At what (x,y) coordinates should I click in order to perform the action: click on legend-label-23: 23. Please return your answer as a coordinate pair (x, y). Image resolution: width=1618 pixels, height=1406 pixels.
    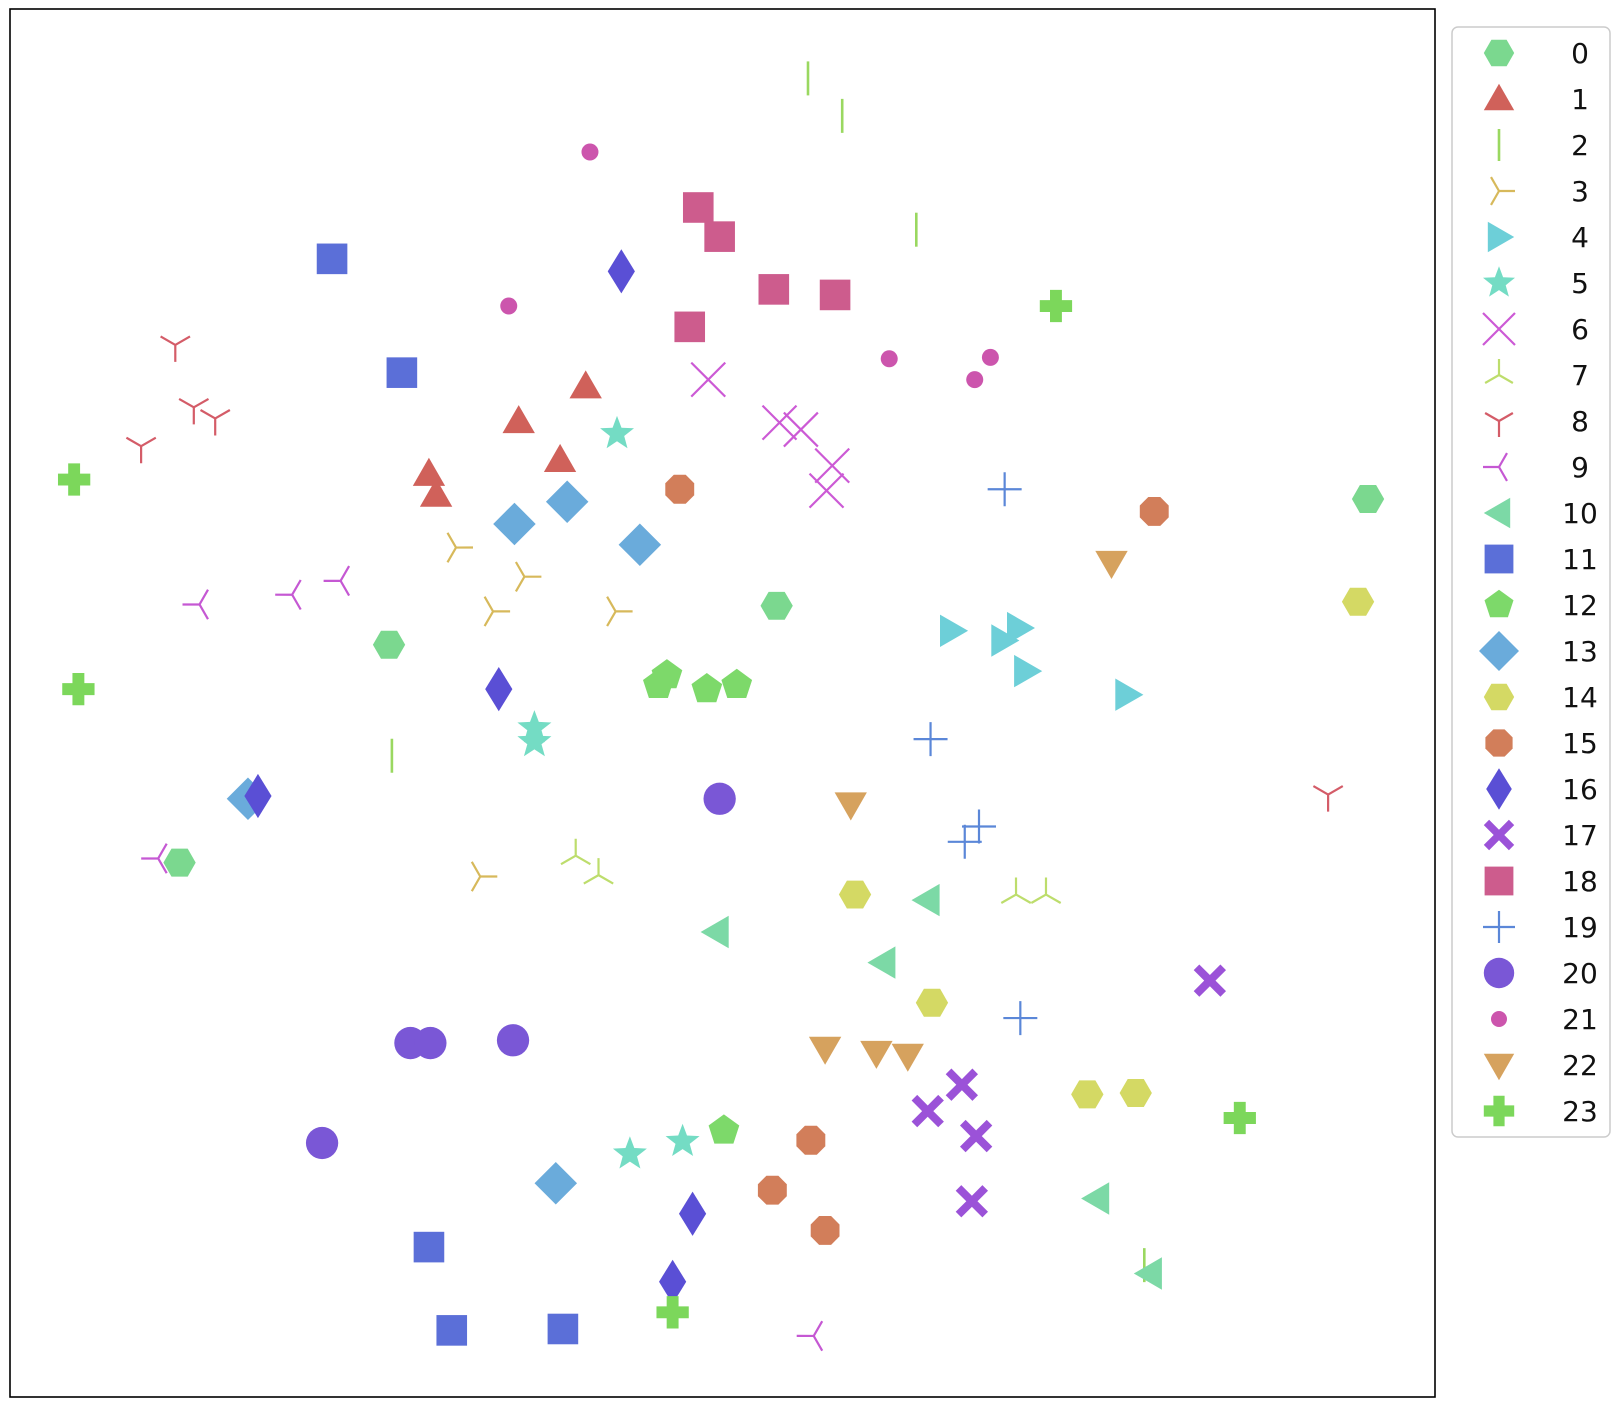
    Looking at the image, I should click on (1580, 1111).